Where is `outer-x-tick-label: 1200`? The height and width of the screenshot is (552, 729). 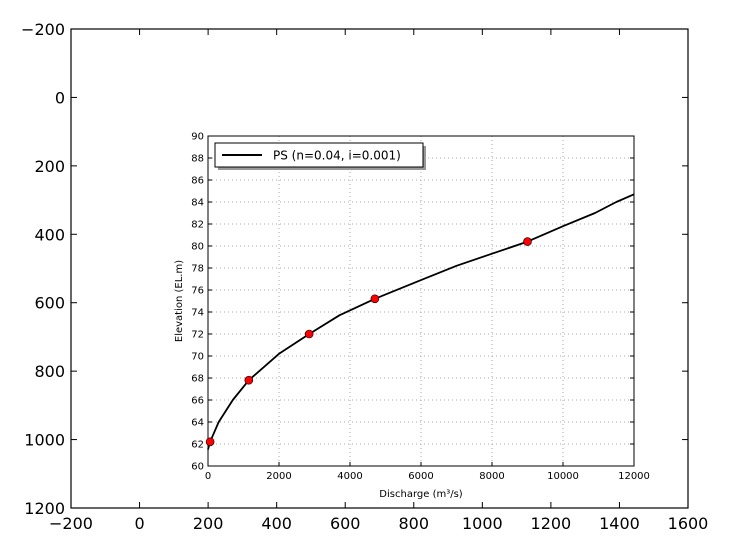
outer-x-tick-label: 1200 is located at coordinates (551, 523).